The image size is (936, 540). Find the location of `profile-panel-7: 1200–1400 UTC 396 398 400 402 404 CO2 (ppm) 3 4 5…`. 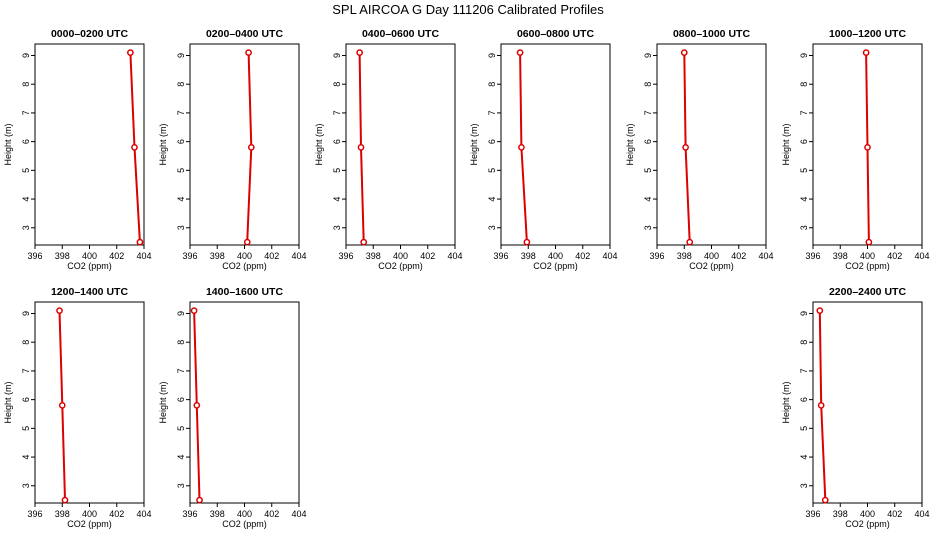

profile-panel-7: 1200–1400 UTC 396 398 400 402 404 CO2 (ppm) 3 4 5… is located at coordinates (77, 407).